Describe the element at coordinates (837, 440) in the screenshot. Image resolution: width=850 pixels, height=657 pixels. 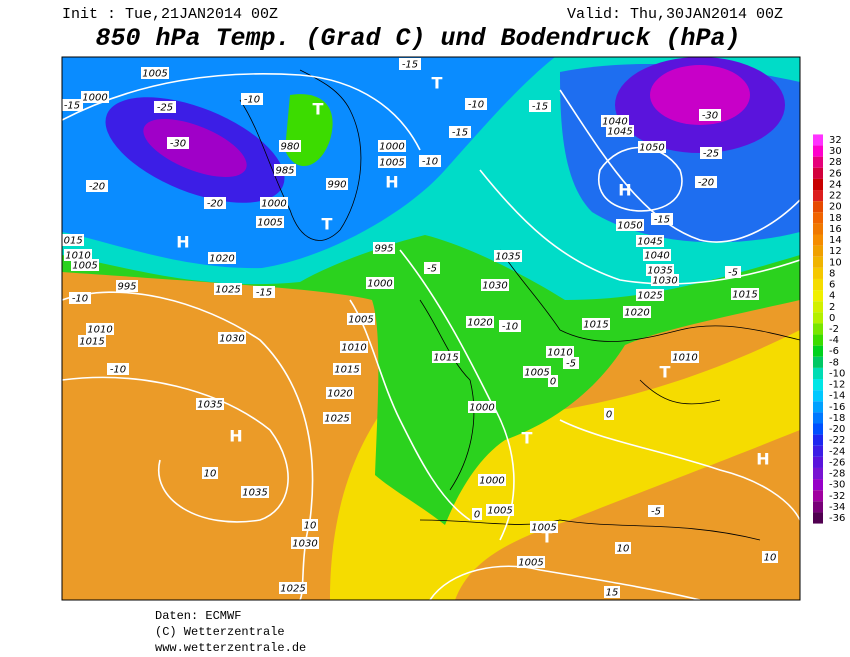
I see `colorbar-label: -22` at that location.